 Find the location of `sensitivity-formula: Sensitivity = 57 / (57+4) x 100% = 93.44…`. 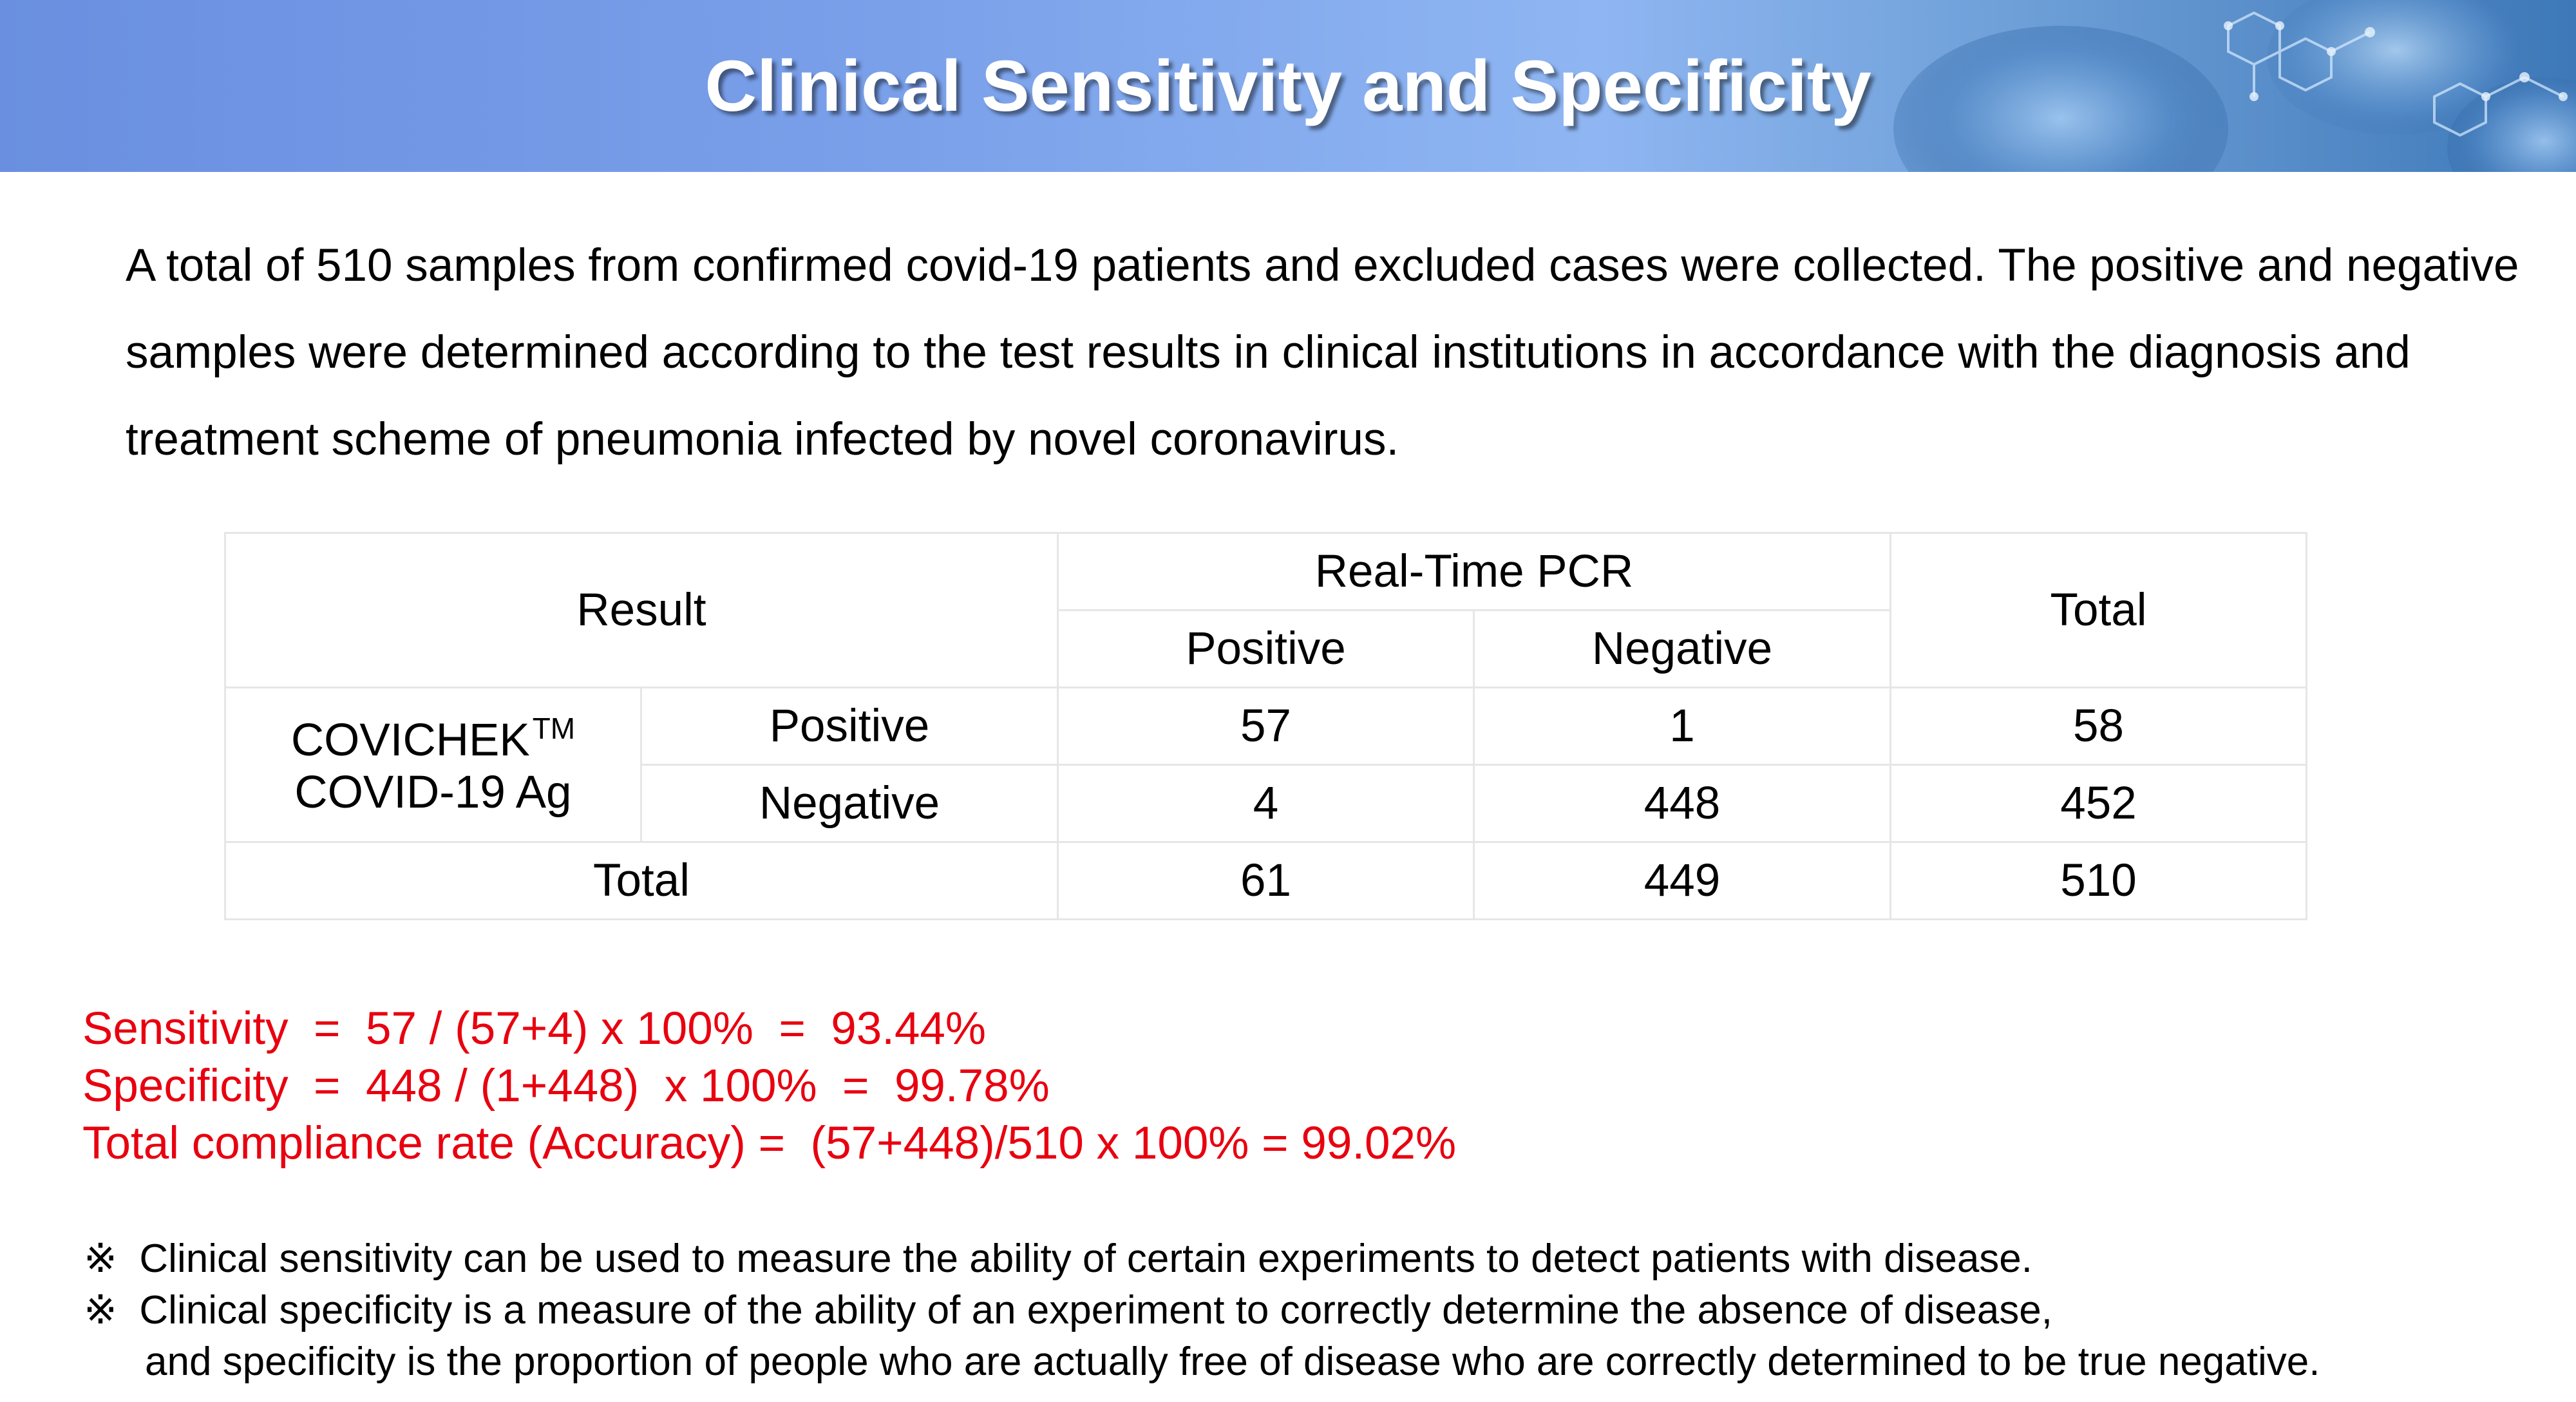

sensitivity-formula: Sensitivity = 57 / (57+4) x 100% = 93.44… is located at coordinates (534, 1028).